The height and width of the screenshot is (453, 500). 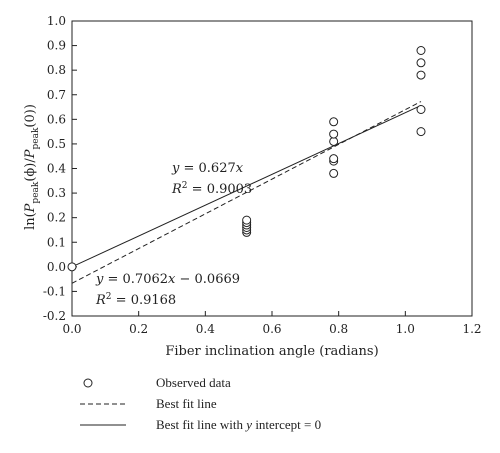 What do you see at coordinates (193, 382) in the screenshot?
I see `legend-label-observed: Observed data` at bounding box center [193, 382].